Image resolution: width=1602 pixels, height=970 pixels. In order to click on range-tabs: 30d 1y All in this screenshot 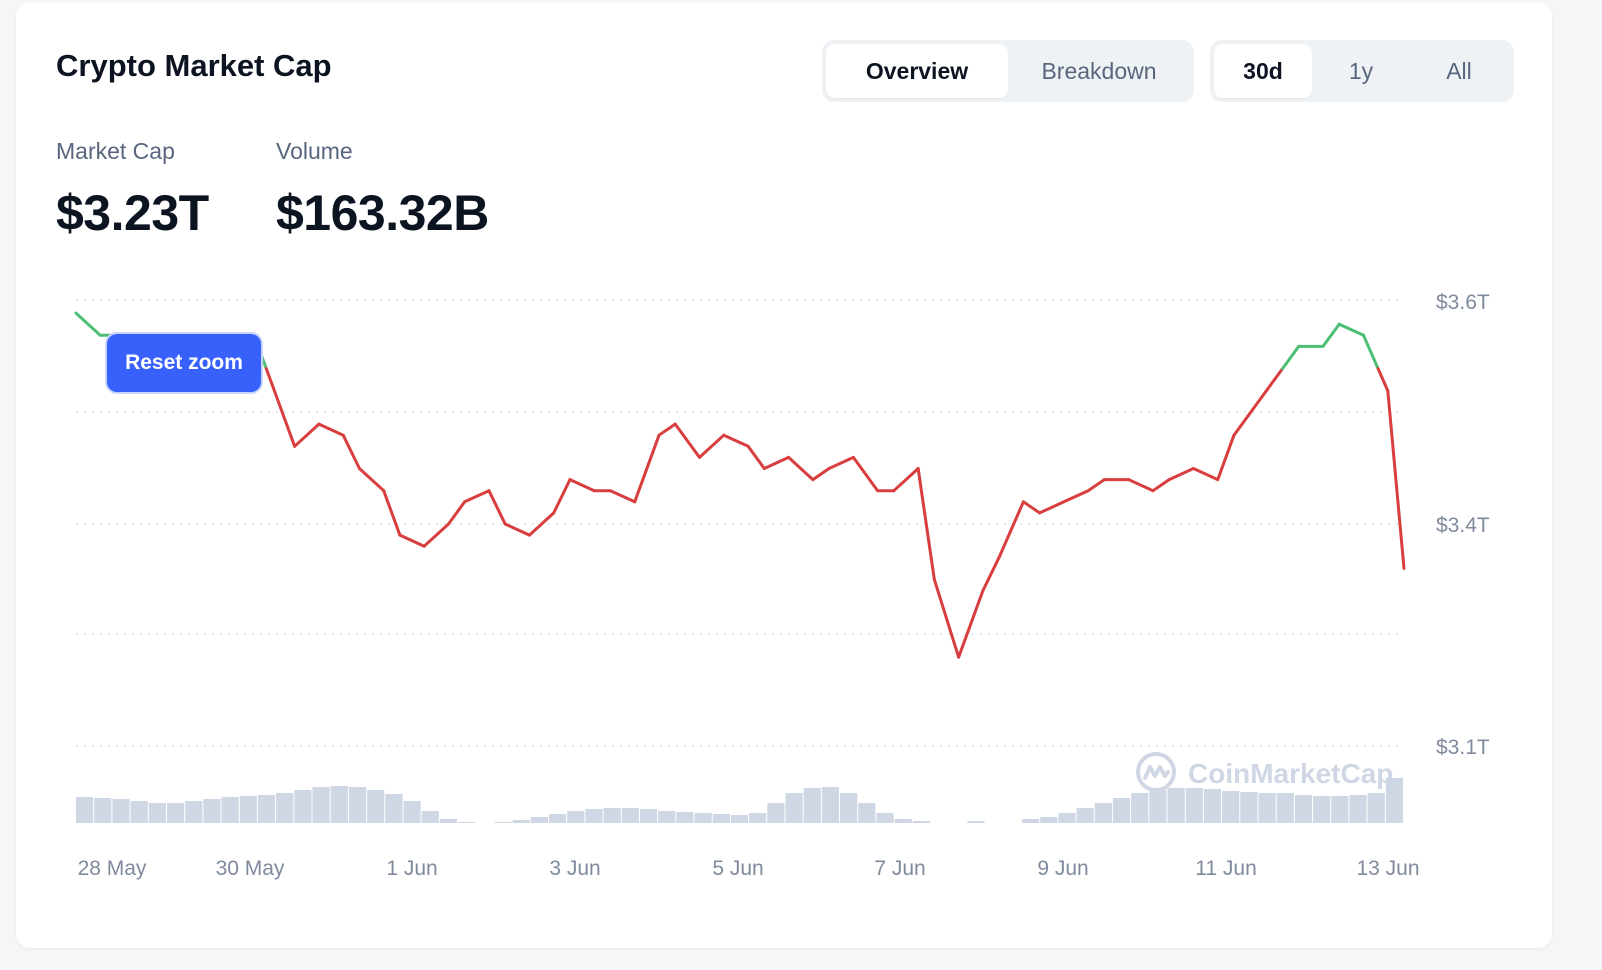, I will do `click(1362, 71)`.